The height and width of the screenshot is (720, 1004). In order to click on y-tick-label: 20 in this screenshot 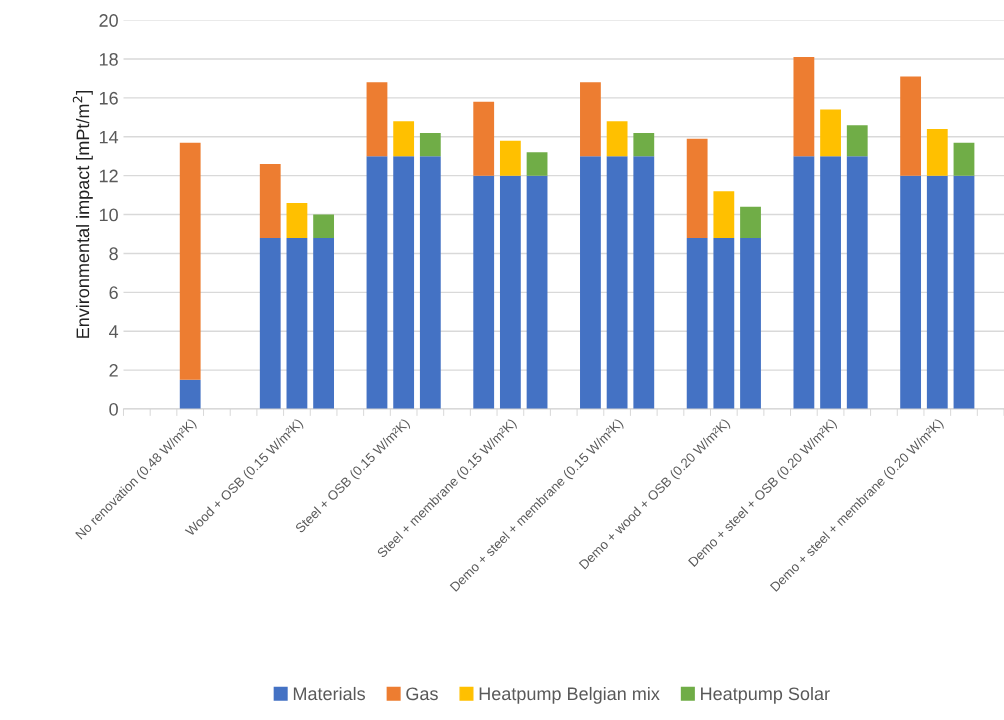, I will do `click(108, 20)`.